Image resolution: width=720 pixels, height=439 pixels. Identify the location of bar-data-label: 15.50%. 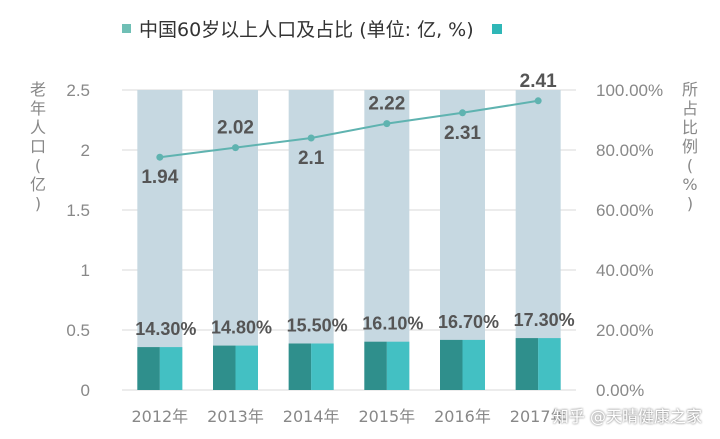
(317, 326).